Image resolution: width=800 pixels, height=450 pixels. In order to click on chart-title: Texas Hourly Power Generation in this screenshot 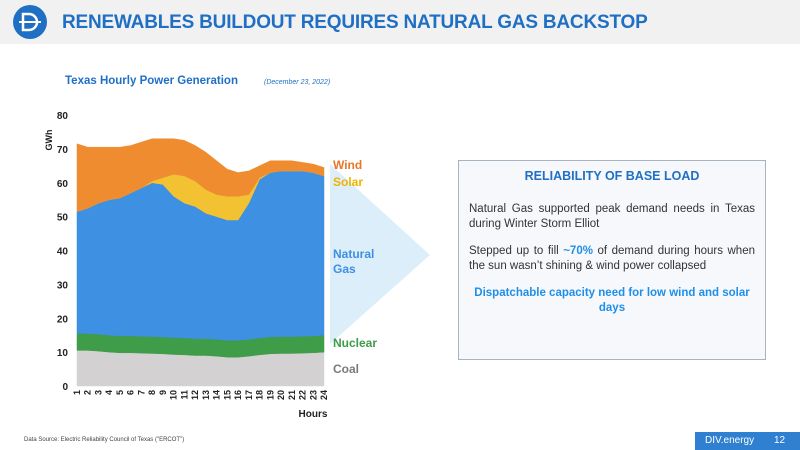, I will do `click(151, 81)`.